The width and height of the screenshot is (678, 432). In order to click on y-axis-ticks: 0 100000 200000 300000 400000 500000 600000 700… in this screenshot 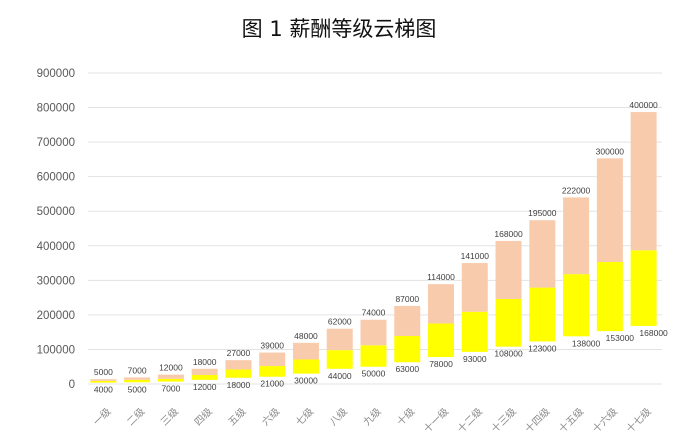, I will do `click(56, 229)`.